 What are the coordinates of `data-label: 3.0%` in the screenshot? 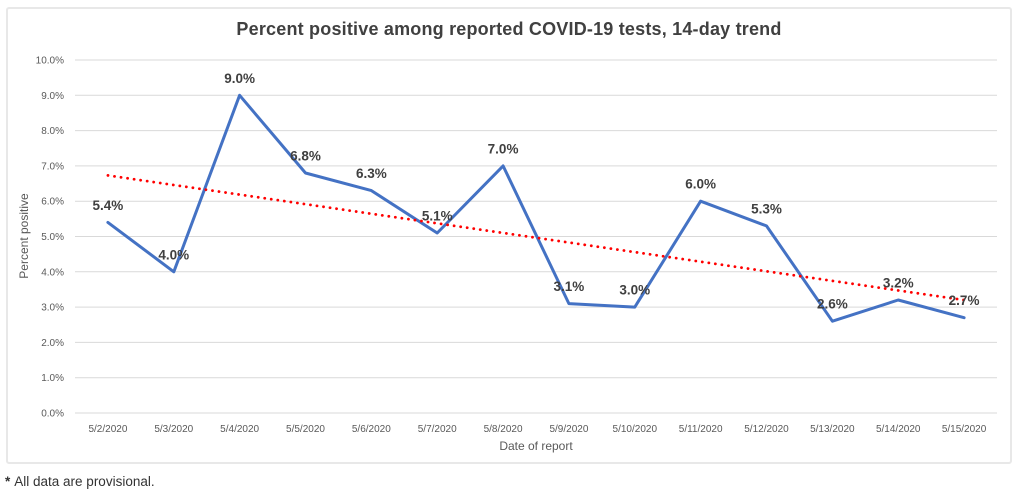 It's located at (634, 290).